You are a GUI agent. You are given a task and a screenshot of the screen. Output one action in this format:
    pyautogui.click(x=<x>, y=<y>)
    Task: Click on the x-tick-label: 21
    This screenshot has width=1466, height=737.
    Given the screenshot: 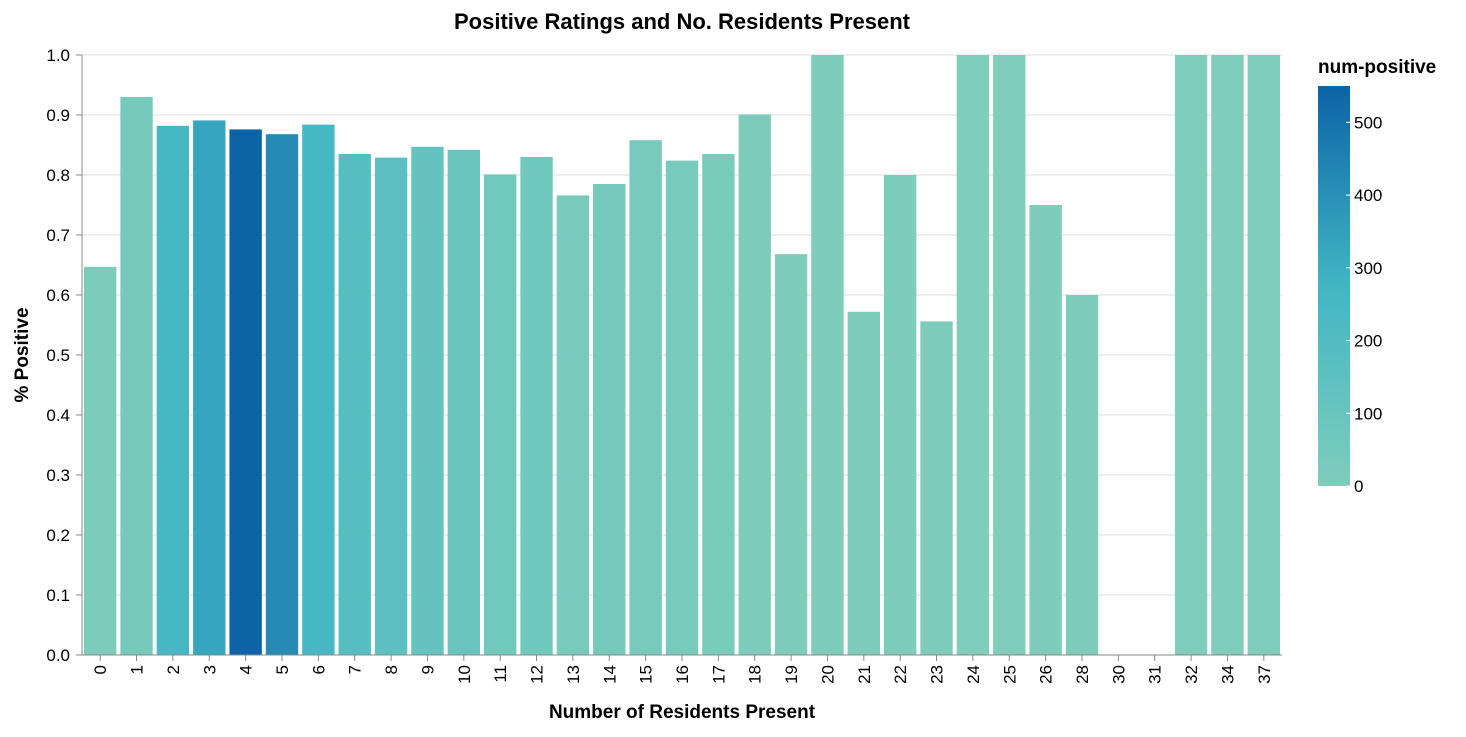 What is the action you would take?
    pyautogui.click(x=864, y=674)
    